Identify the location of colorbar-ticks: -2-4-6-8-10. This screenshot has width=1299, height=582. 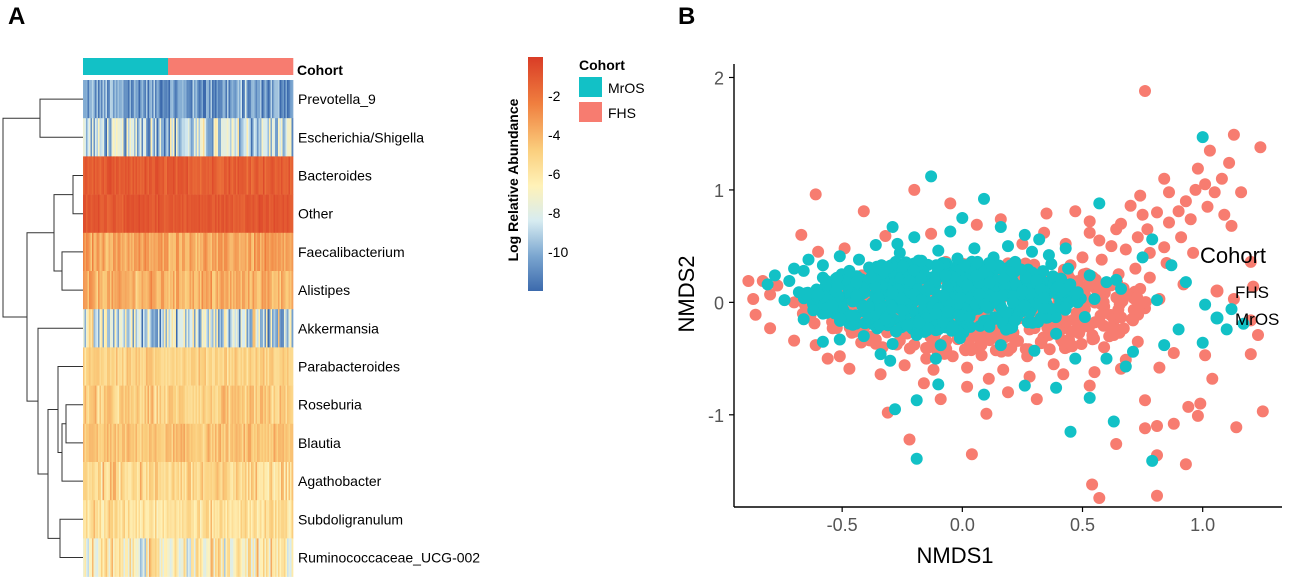
(558, 174).